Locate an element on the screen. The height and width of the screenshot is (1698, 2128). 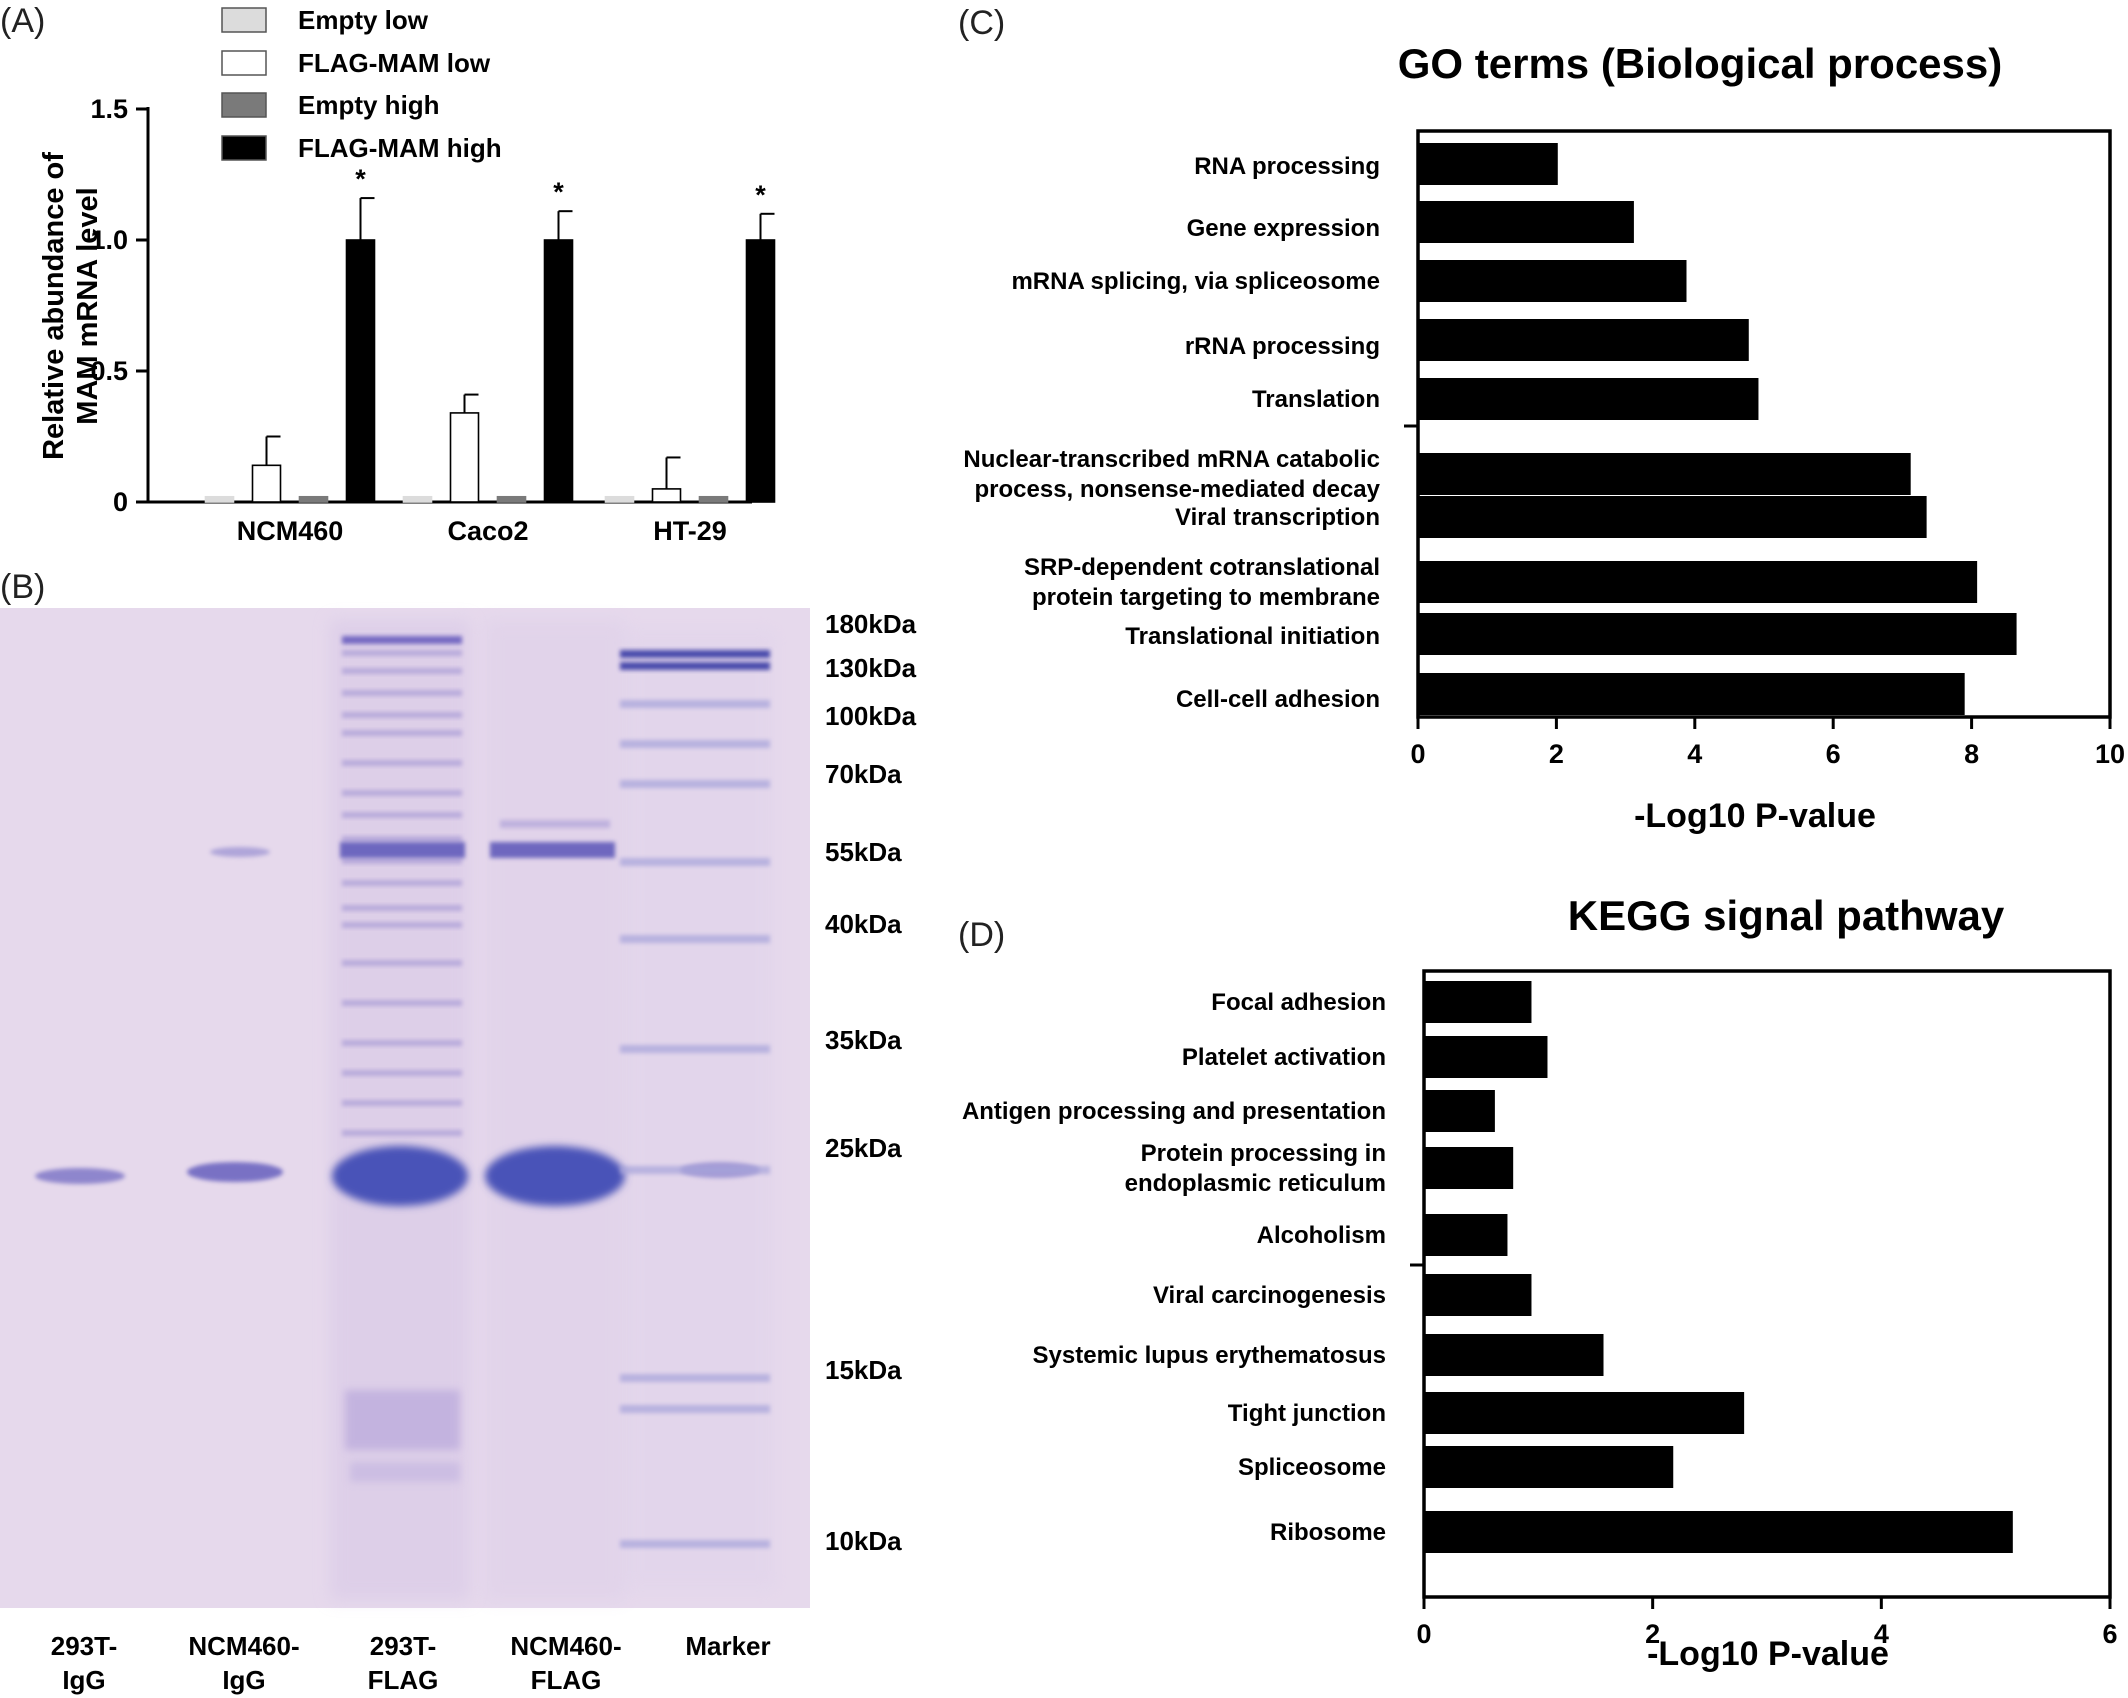
x-tick-label-C: 2 is located at coordinates (1556, 754).